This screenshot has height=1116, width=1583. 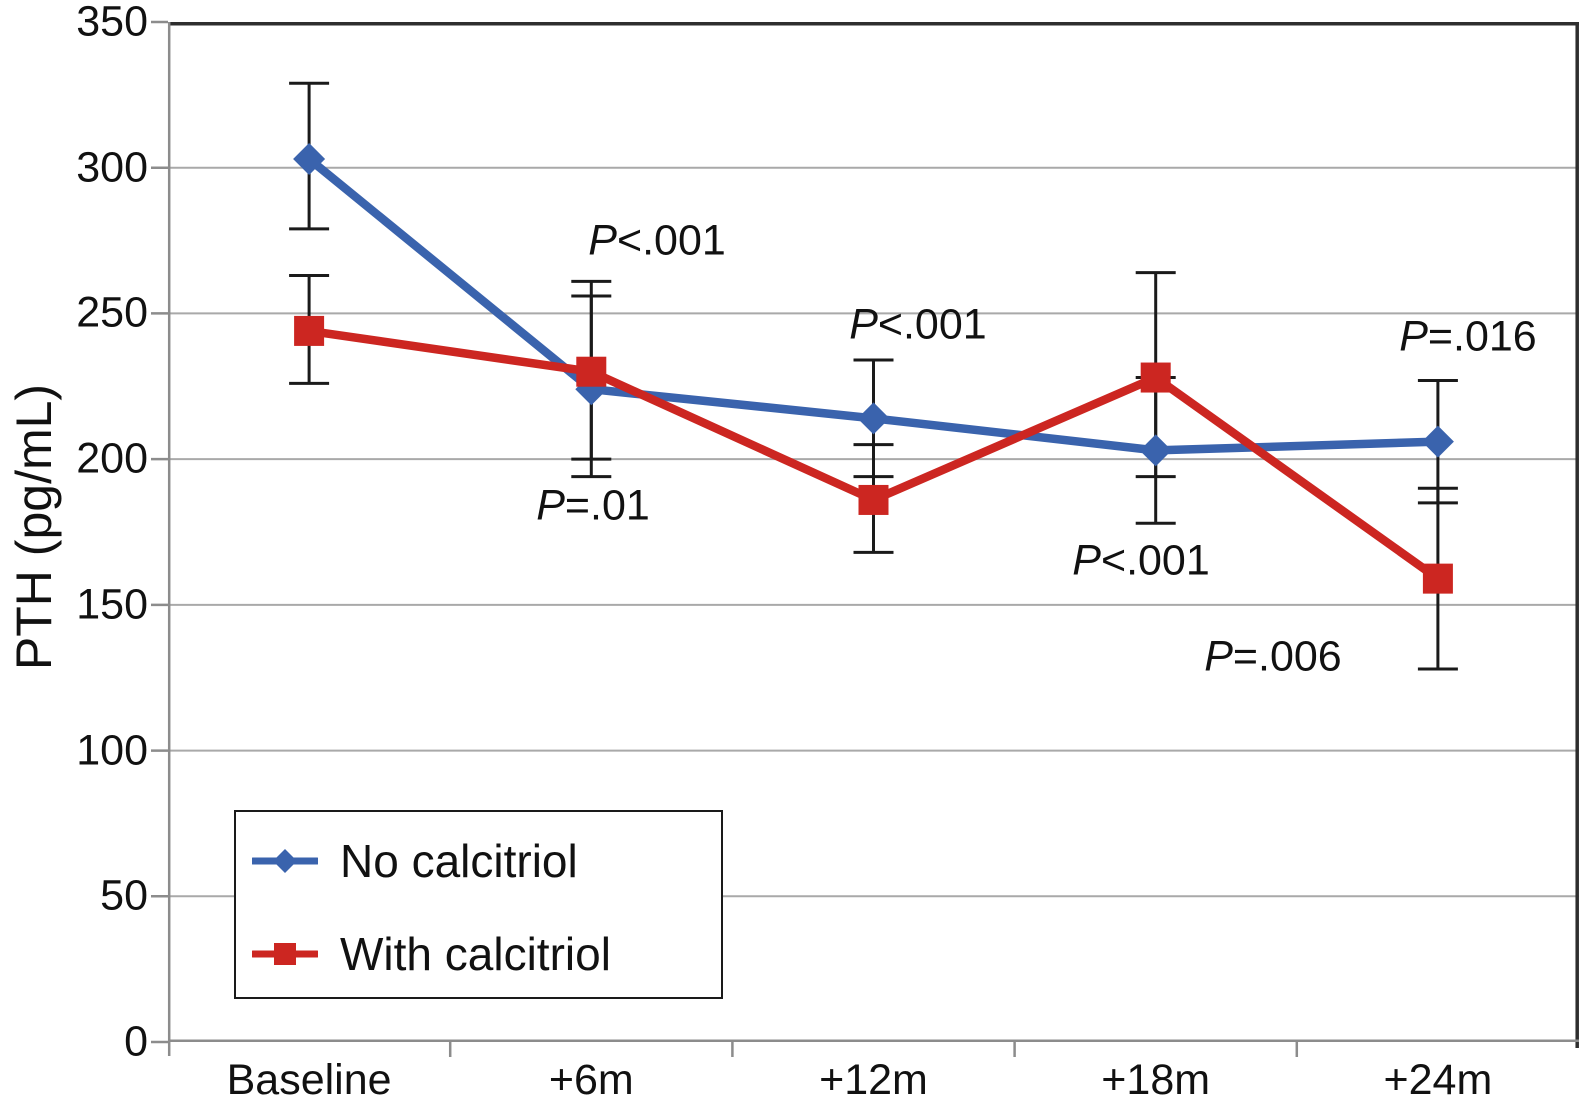 I want to click on y-tick-label: 350, so click(x=112, y=23).